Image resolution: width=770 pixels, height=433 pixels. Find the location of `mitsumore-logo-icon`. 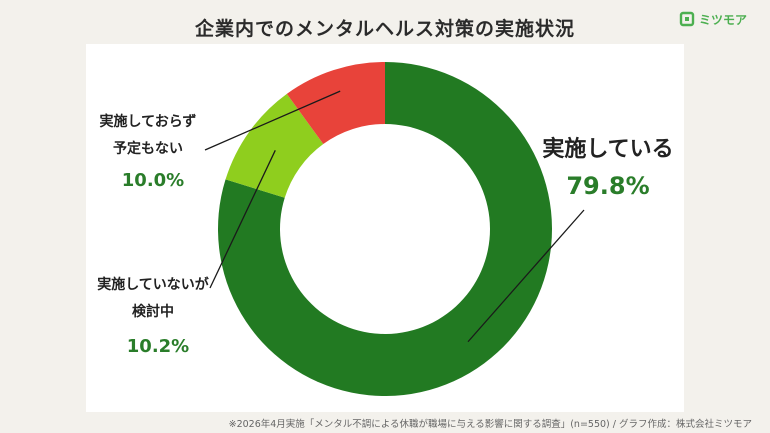

mitsumore-logo-icon is located at coordinates (687, 19).